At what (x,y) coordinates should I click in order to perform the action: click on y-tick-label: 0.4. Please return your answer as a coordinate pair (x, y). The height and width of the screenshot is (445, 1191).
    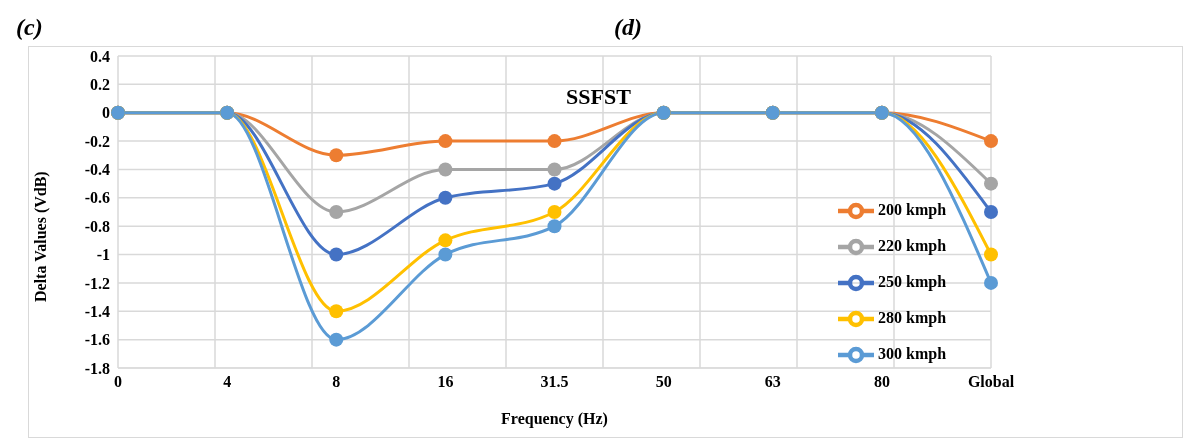
    Looking at the image, I should click on (100, 56).